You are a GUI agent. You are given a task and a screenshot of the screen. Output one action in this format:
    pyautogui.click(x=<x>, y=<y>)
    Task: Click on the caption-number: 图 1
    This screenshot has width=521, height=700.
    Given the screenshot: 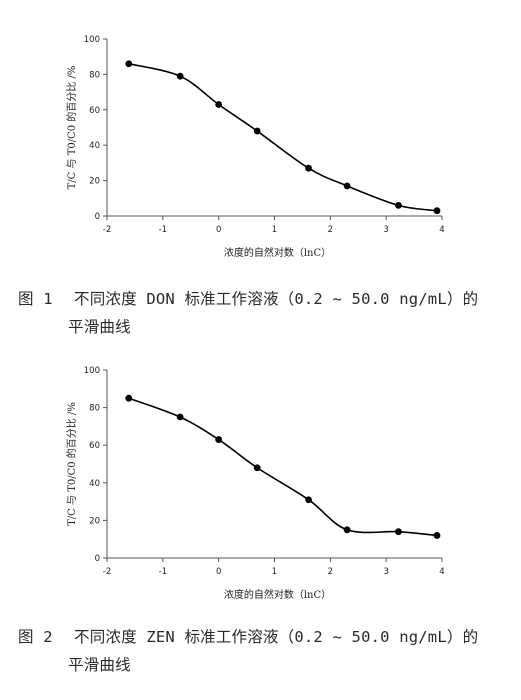 What is the action you would take?
    pyautogui.click(x=35, y=299)
    